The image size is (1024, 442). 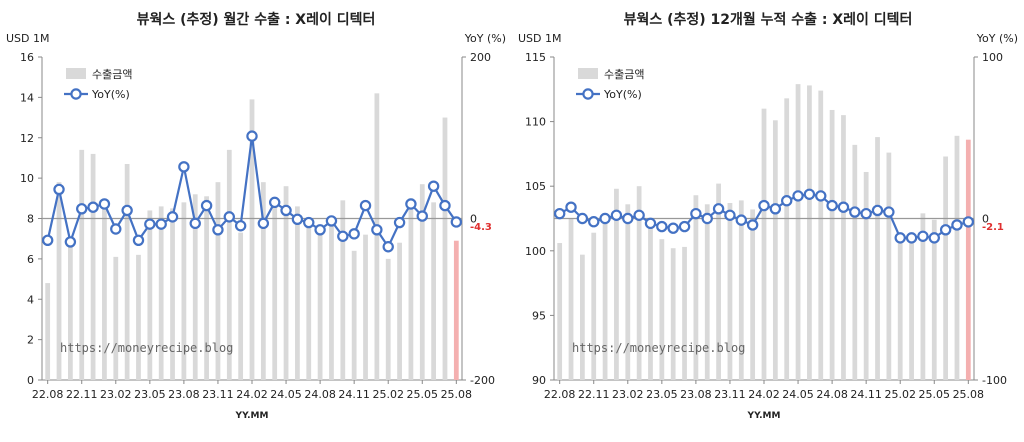 I want to click on y-tick-left-label: 90, so click(x=539, y=380).